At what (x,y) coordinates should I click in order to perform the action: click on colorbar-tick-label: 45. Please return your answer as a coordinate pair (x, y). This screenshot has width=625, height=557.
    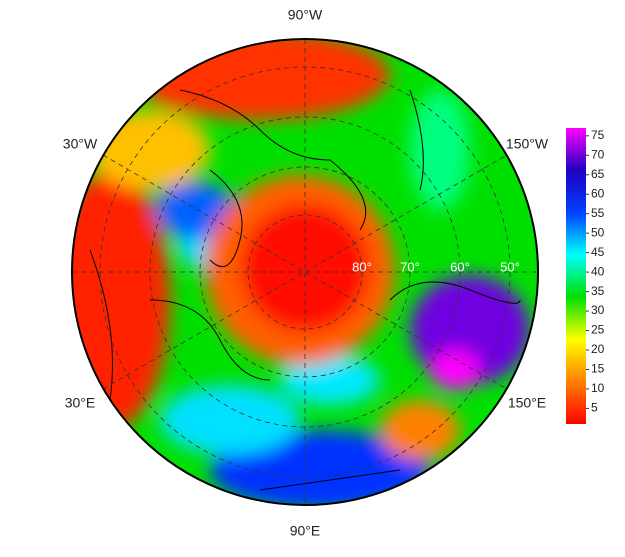
    Looking at the image, I should click on (598, 252).